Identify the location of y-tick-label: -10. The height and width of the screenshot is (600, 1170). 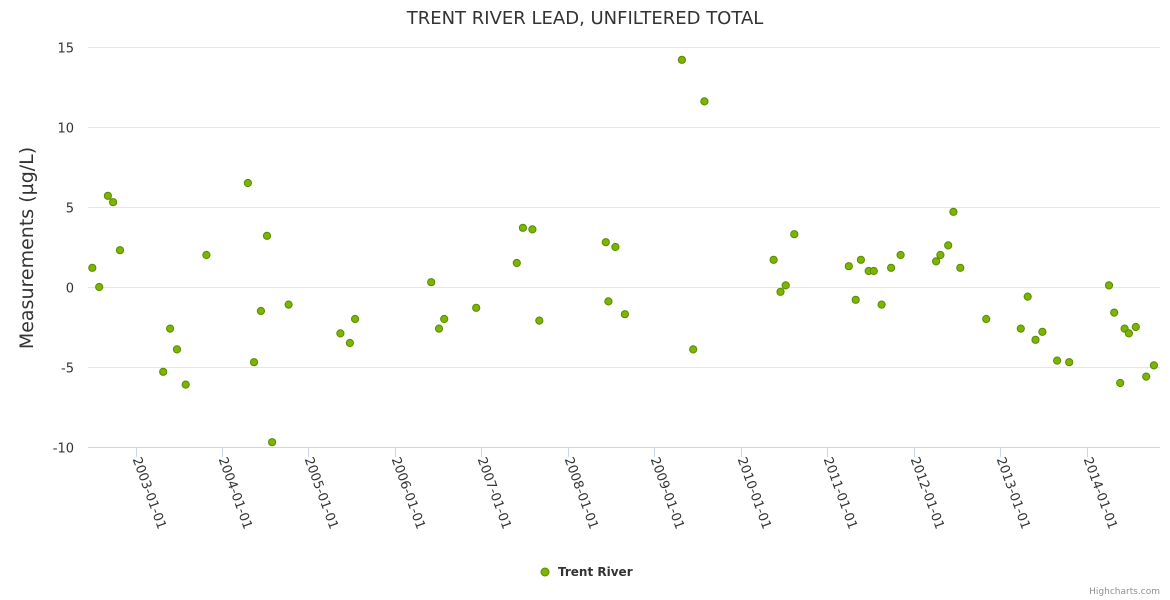
(63, 449).